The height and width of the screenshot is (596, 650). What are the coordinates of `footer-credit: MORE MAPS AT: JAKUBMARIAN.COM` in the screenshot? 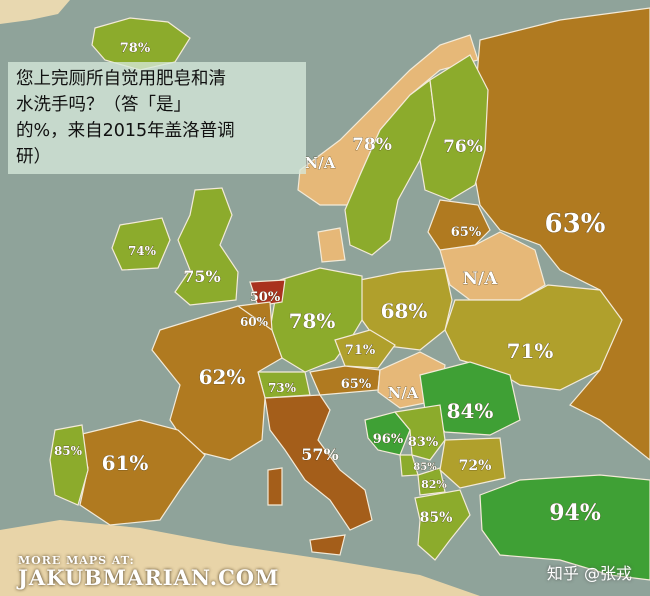 It's located at (148, 572).